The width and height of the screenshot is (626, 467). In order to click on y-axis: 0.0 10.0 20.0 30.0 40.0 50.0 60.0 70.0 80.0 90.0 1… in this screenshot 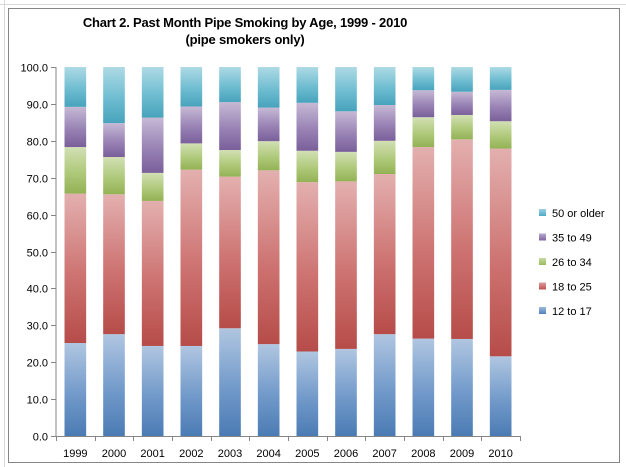, I will do `click(38, 253)`.